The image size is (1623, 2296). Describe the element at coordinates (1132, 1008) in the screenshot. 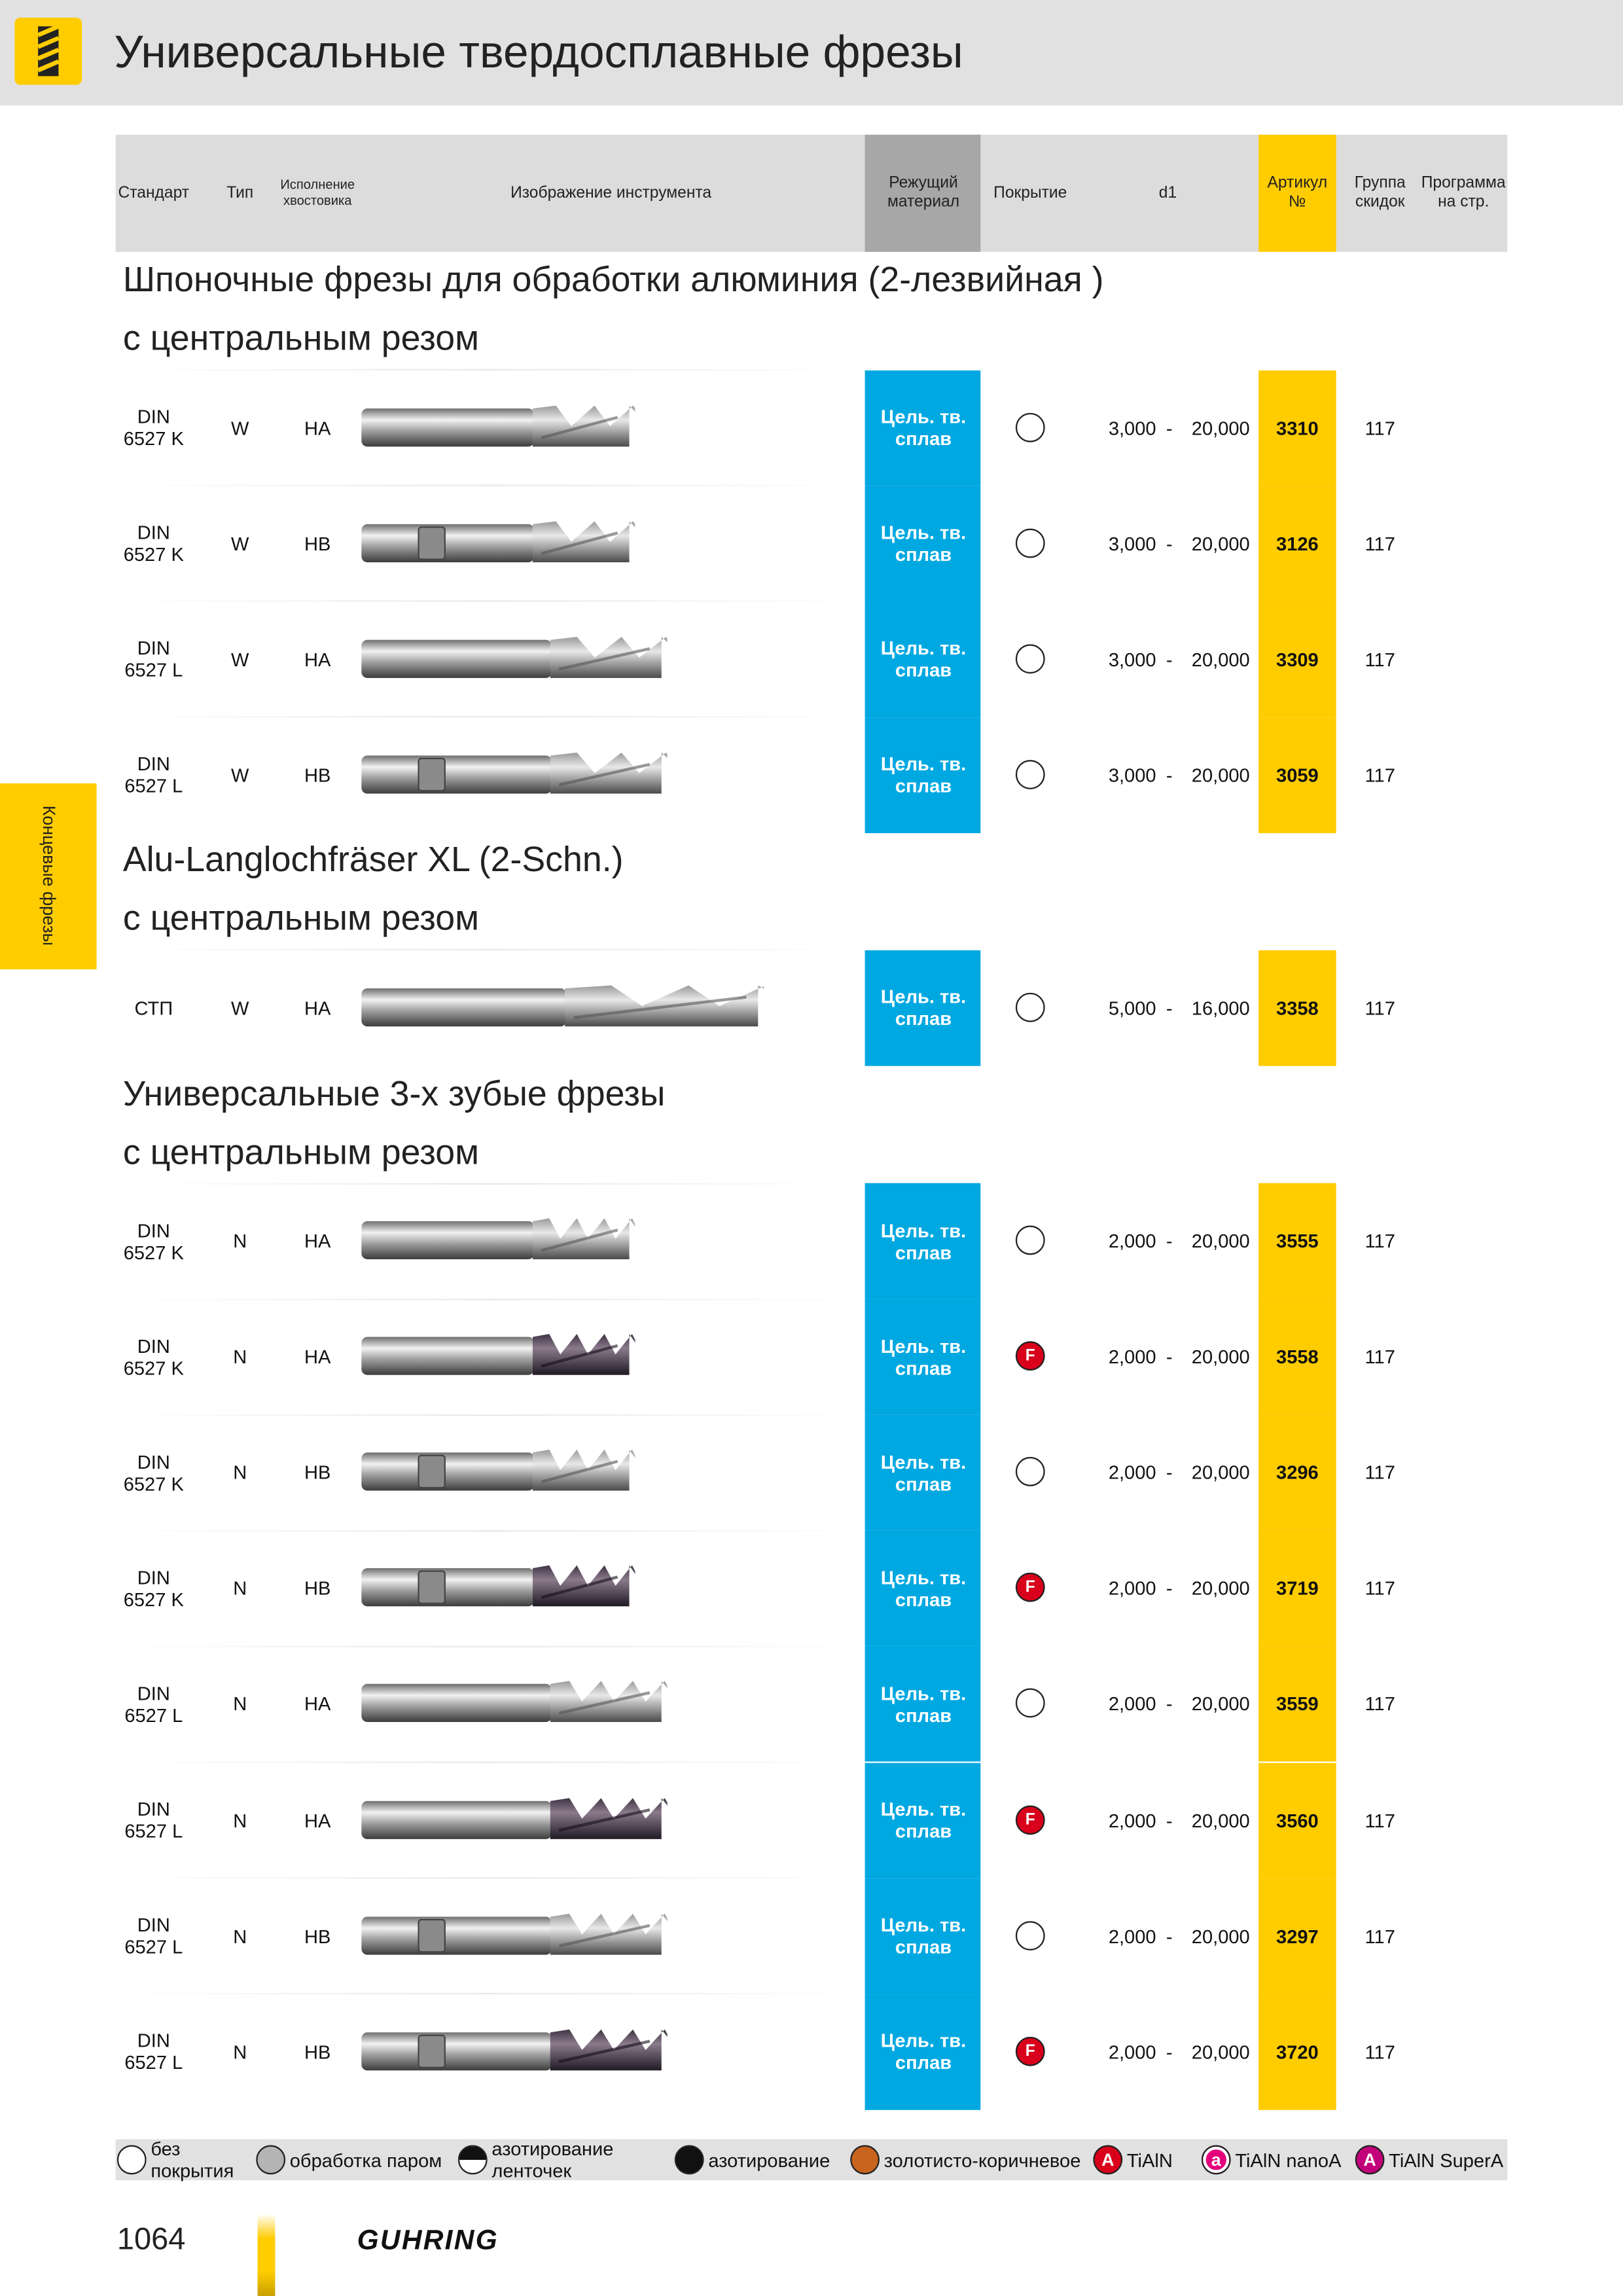

I see `d1-min: 5,000` at that location.